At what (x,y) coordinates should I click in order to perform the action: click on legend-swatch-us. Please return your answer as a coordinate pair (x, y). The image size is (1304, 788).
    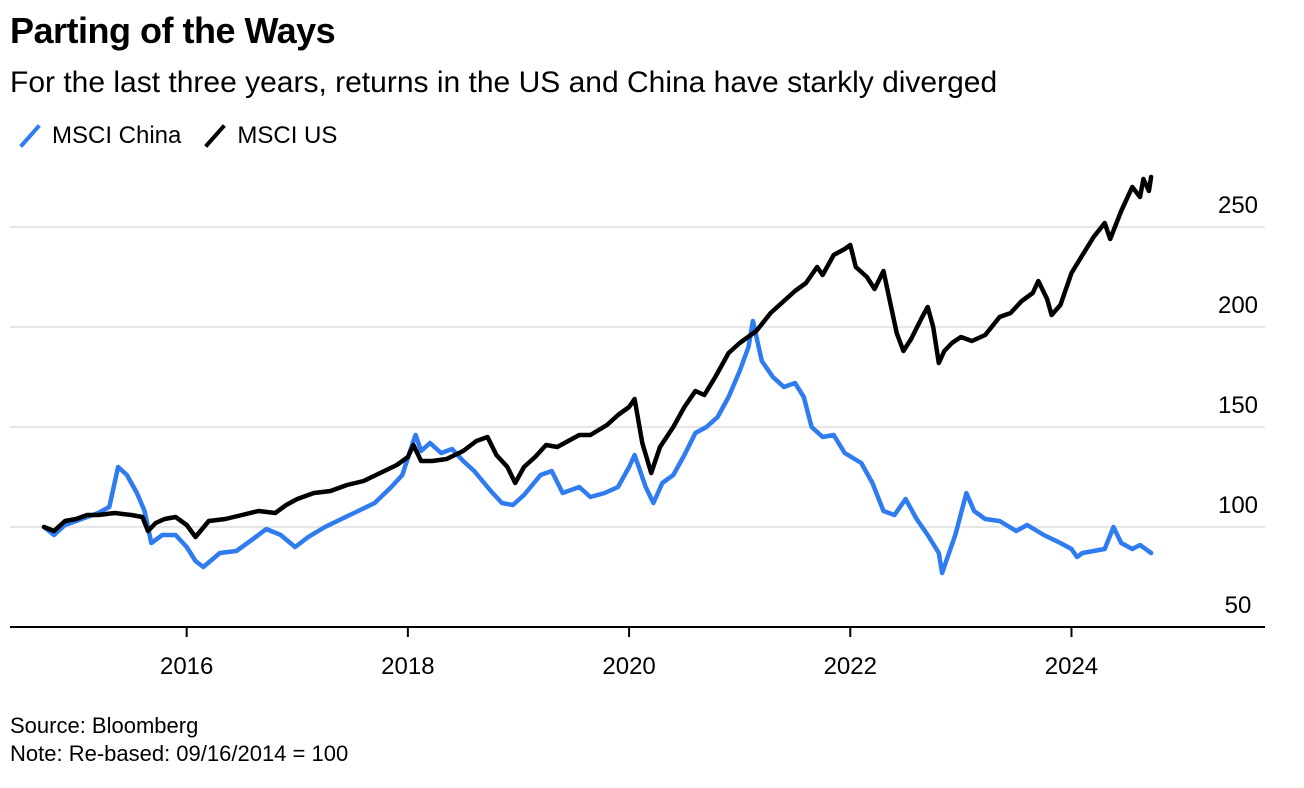
    Looking at the image, I should click on (215, 136).